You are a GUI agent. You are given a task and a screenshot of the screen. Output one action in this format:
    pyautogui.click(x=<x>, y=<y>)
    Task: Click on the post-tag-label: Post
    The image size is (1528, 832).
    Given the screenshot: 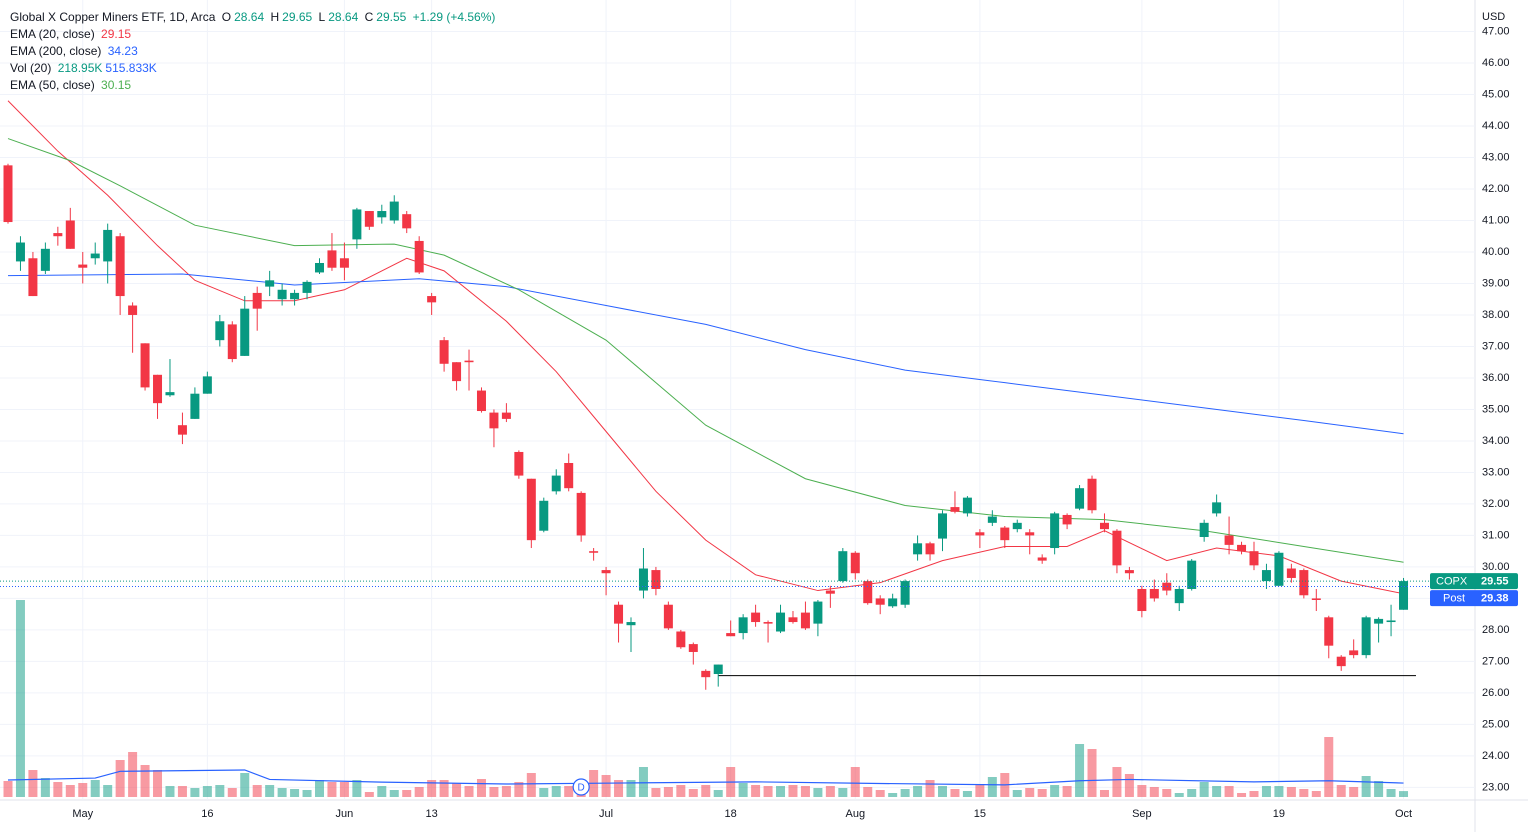 What is the action you would take?
    pyautogui.click(x=1454, y=599)
    